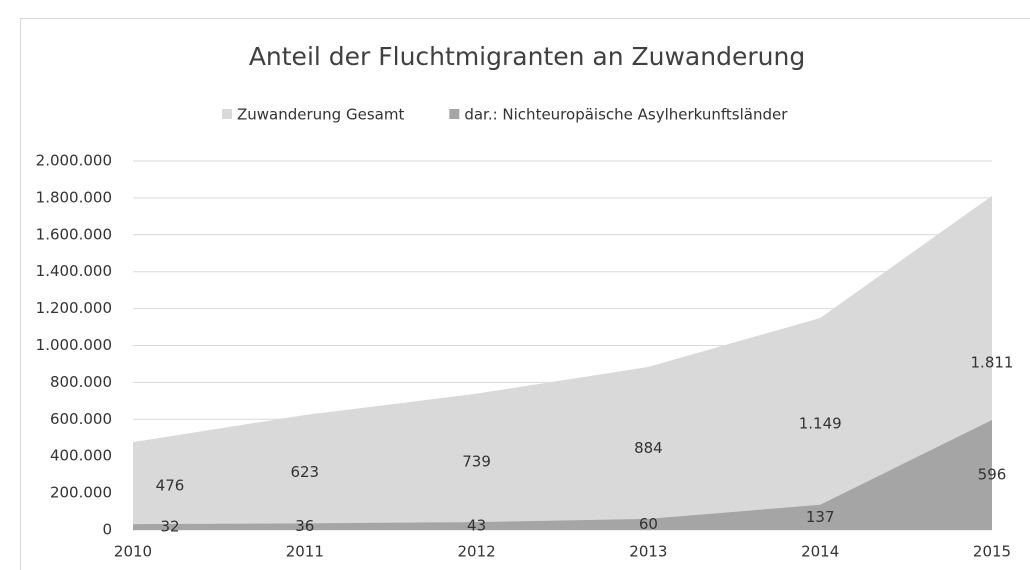 This screenshot has height=570, width=1030. I want to click on data-label: 1.811, so click(992, 362).